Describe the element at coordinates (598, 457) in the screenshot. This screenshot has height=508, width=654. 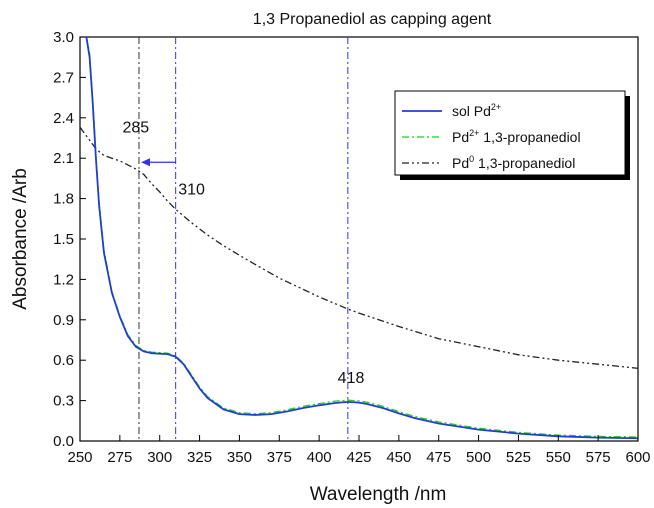
I see `x-tick-label: 575` at that location.